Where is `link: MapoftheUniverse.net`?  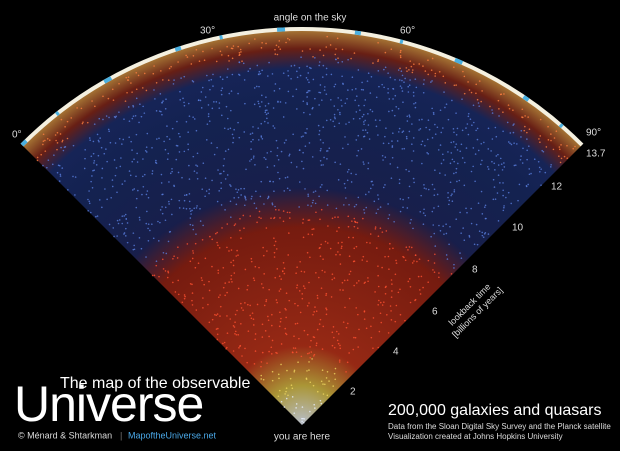 link: MapoftheUniverse.net is located at coordinates (172, 435).